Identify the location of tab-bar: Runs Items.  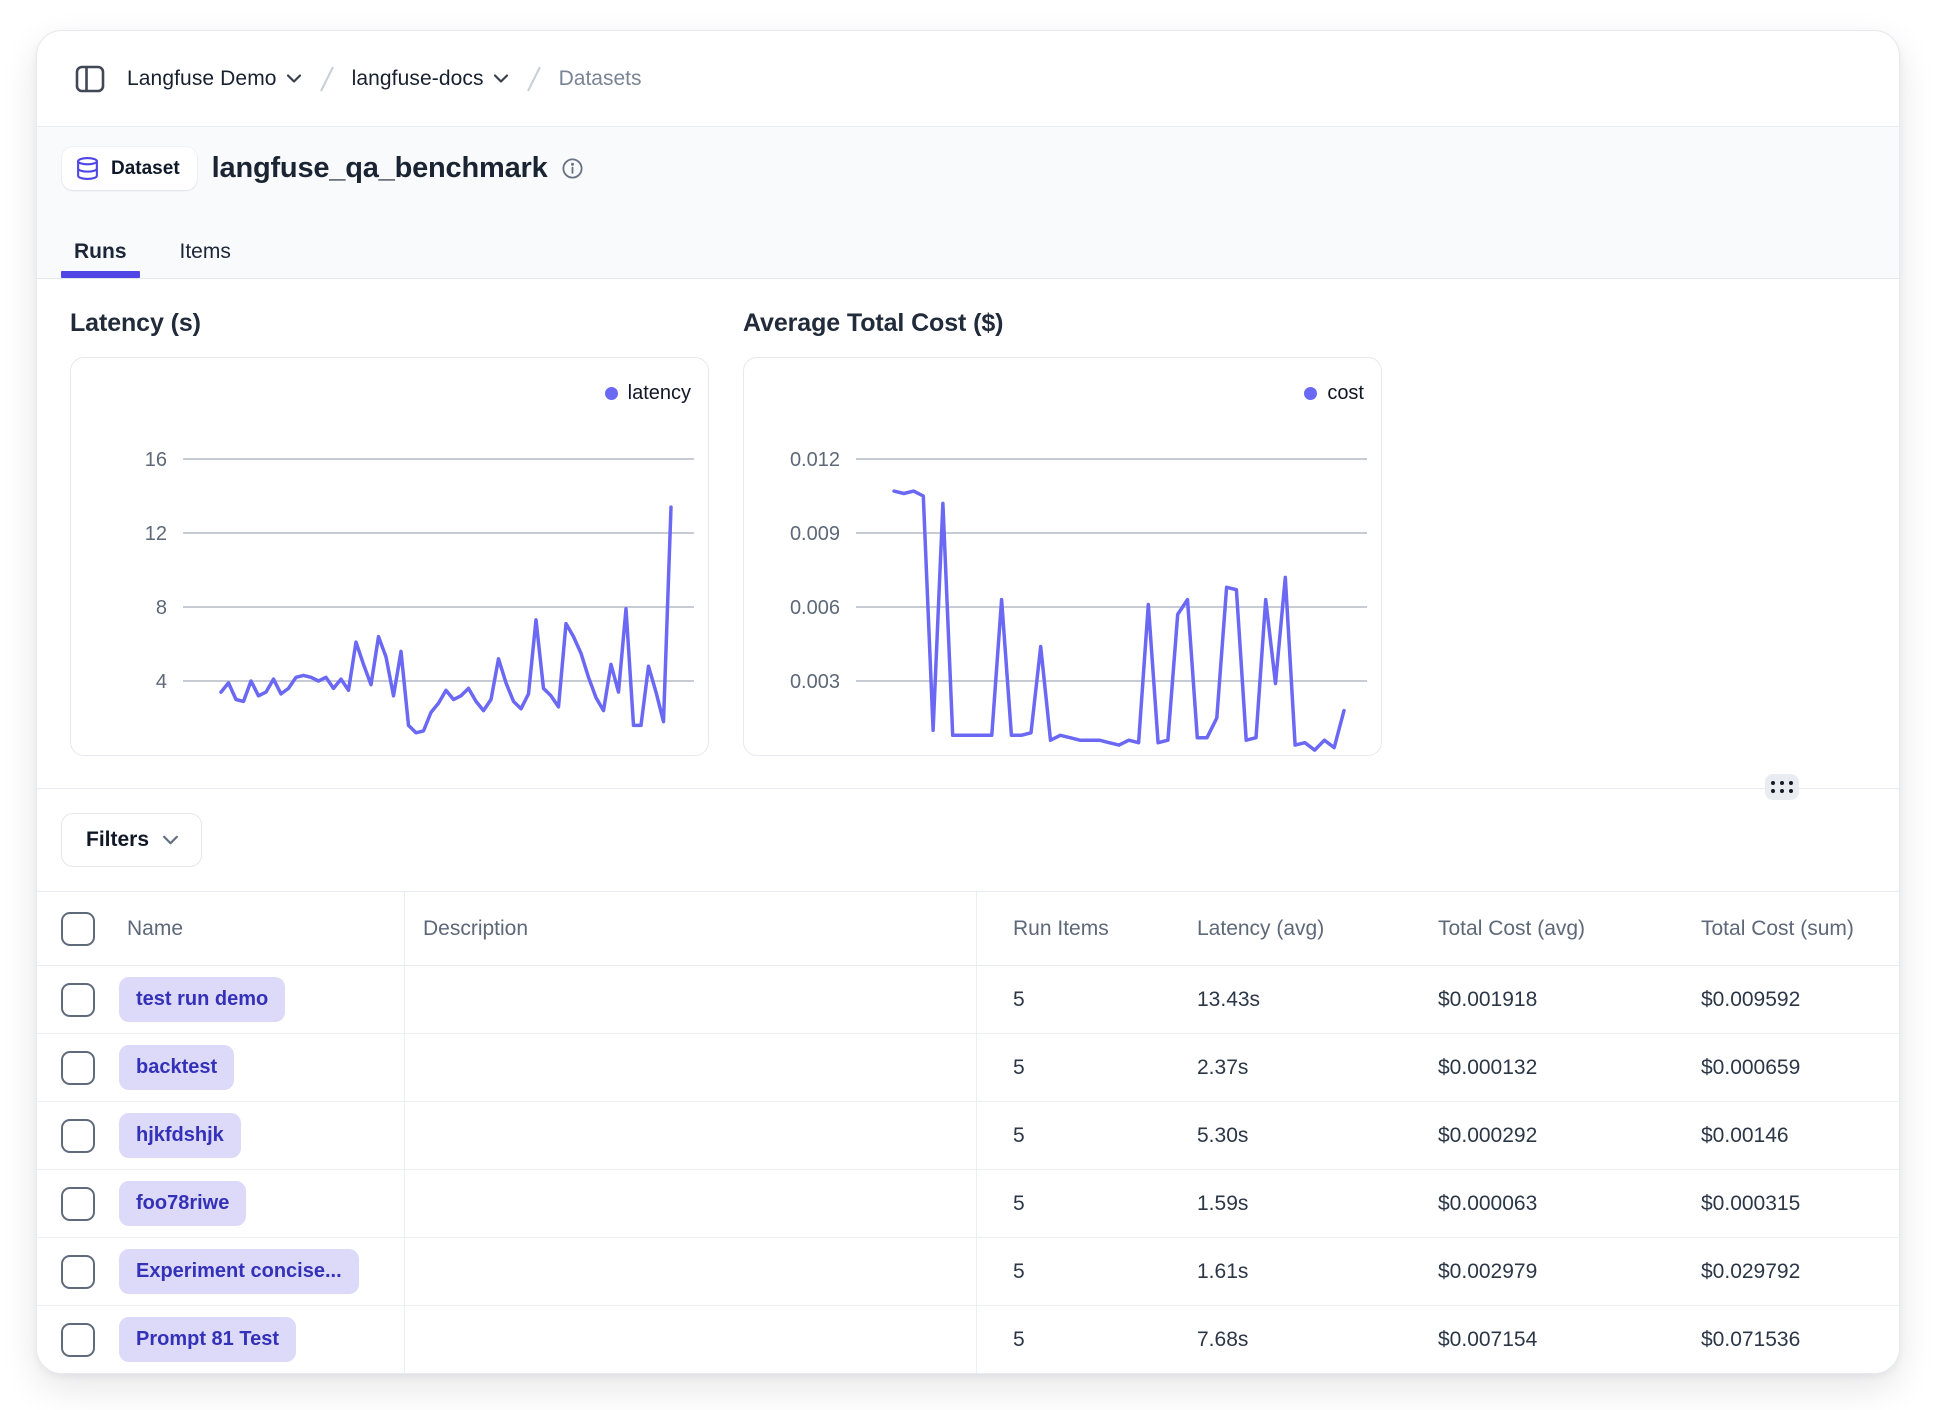
(152, 259).